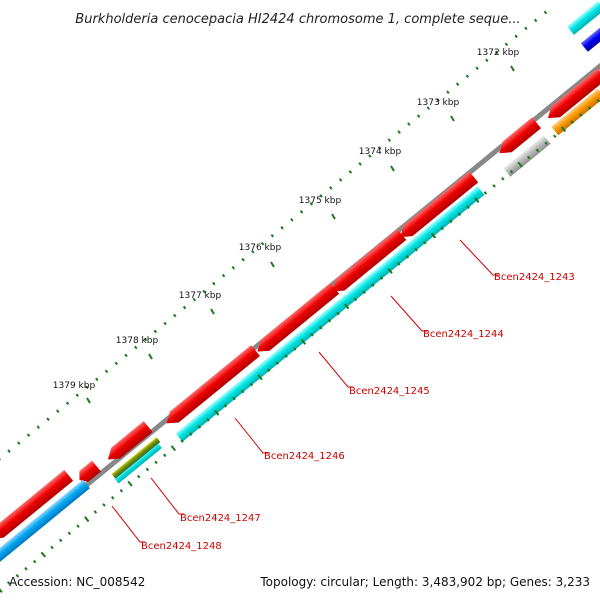 This screenshot has width=600, height=600. I want to click on gene-label-text: Bcen2424_1243, so click(534, 277).